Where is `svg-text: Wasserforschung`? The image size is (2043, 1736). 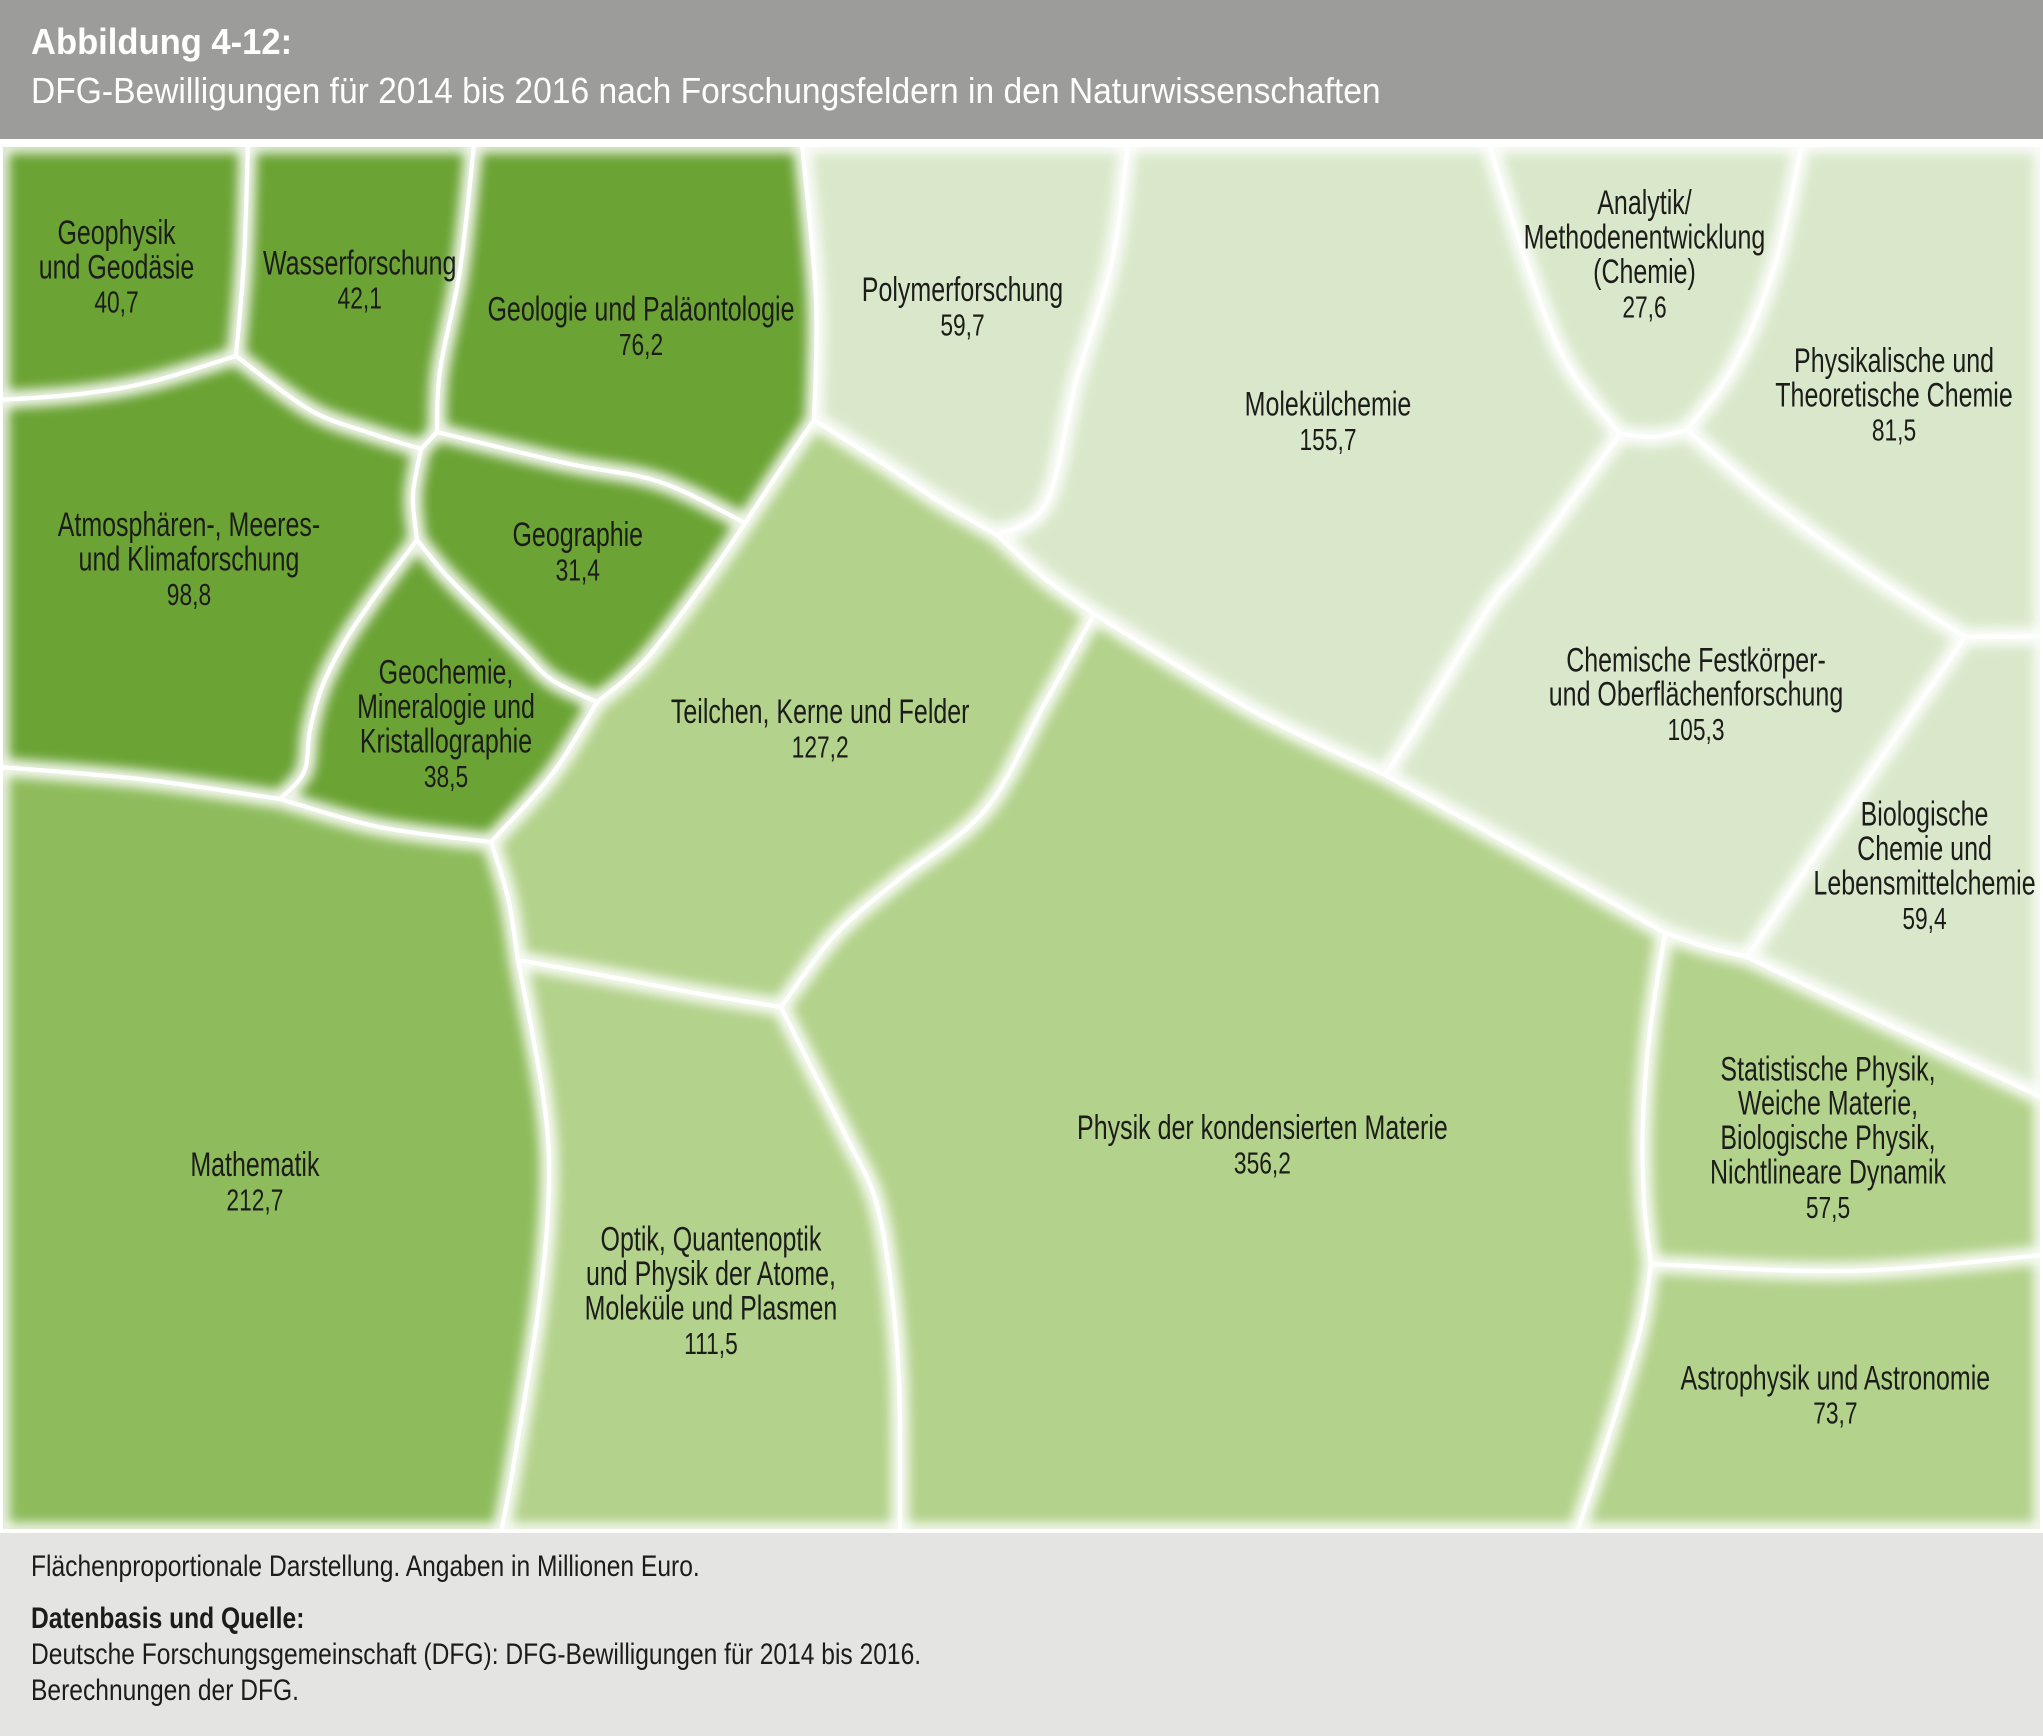 svg-text: Wasserforschung is located at coordinates (359, 264).